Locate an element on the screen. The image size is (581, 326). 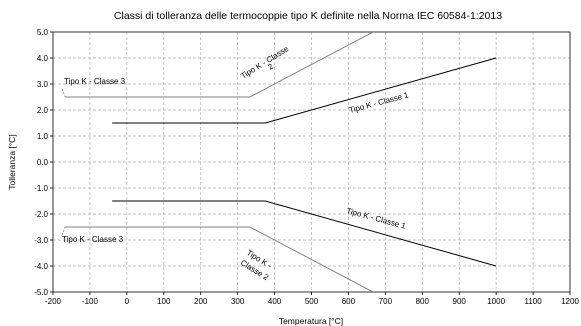
series-1-upper-line is located at coordinates (304, 90).